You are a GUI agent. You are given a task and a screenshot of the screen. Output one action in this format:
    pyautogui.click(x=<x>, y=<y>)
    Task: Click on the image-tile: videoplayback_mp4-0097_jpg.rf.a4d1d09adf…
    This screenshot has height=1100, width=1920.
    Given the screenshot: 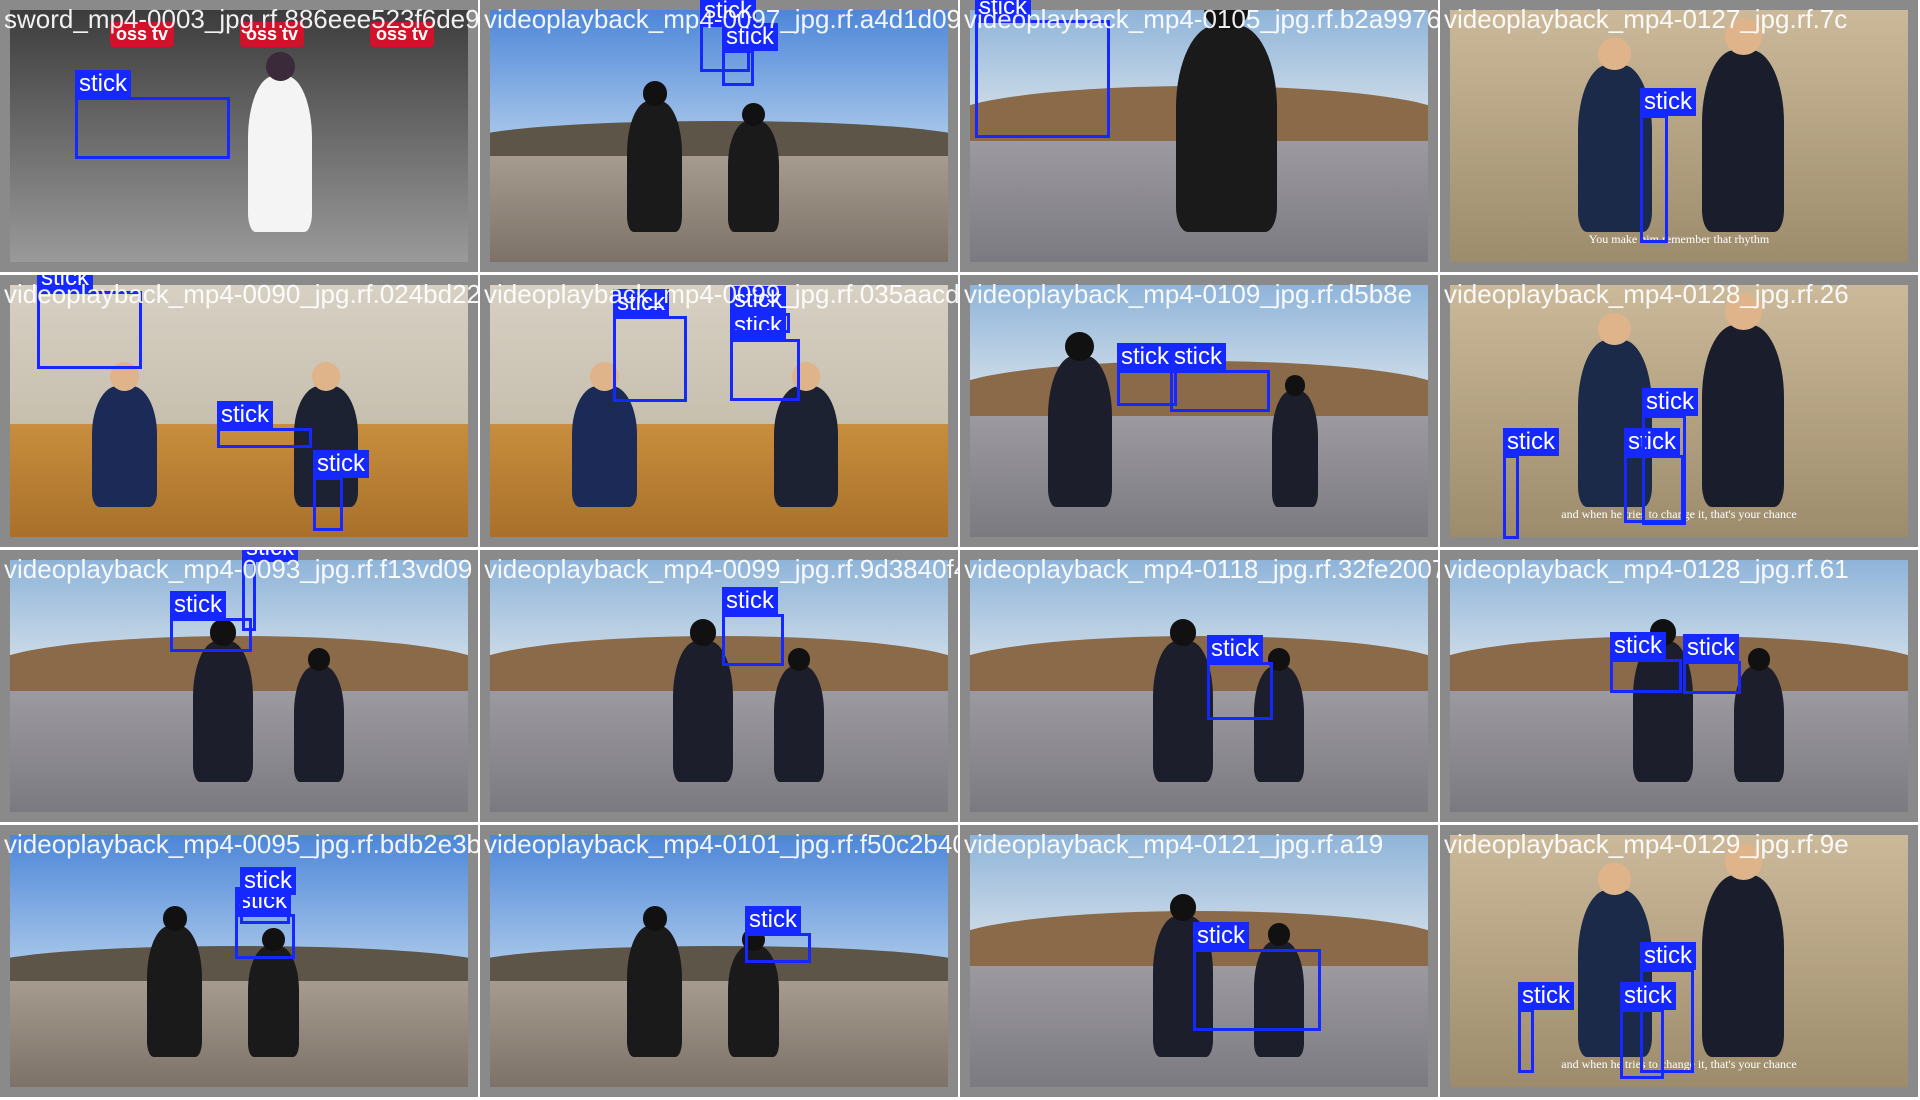 What is the action you would take?
    pyautogui.click(x=719, y=136)
    